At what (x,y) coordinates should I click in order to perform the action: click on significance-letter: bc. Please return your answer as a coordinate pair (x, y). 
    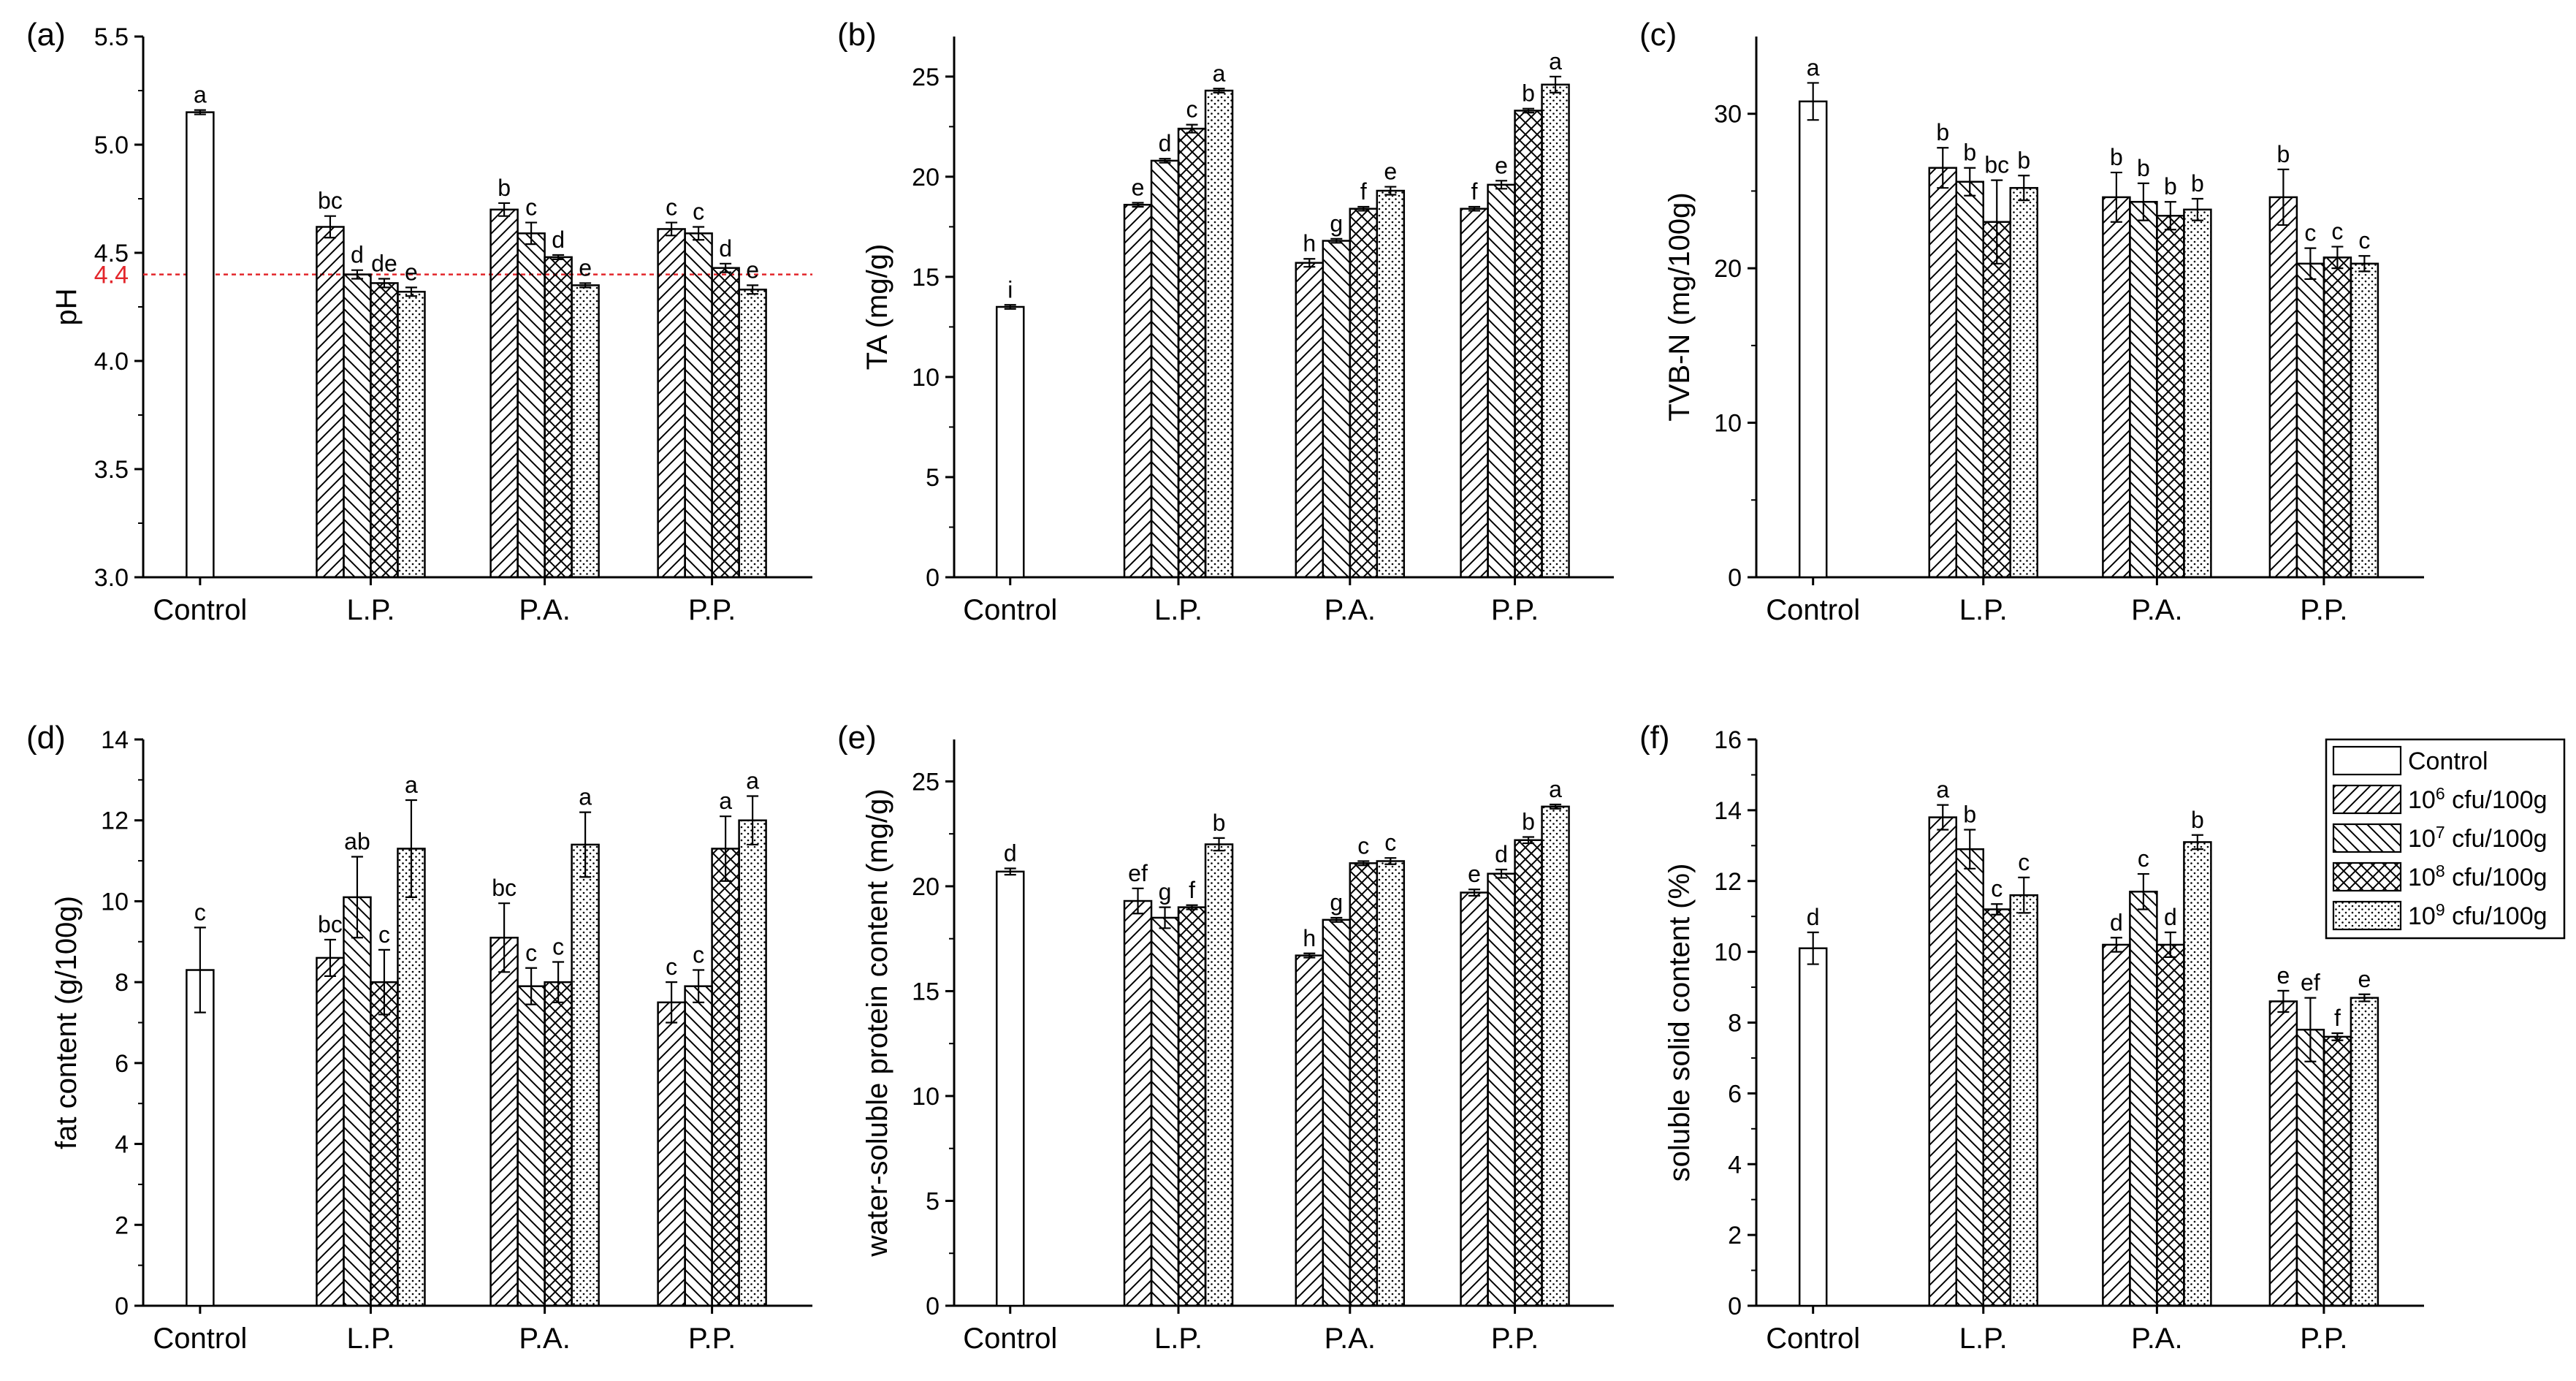
    Looking at the image, I should click on (330, 201).